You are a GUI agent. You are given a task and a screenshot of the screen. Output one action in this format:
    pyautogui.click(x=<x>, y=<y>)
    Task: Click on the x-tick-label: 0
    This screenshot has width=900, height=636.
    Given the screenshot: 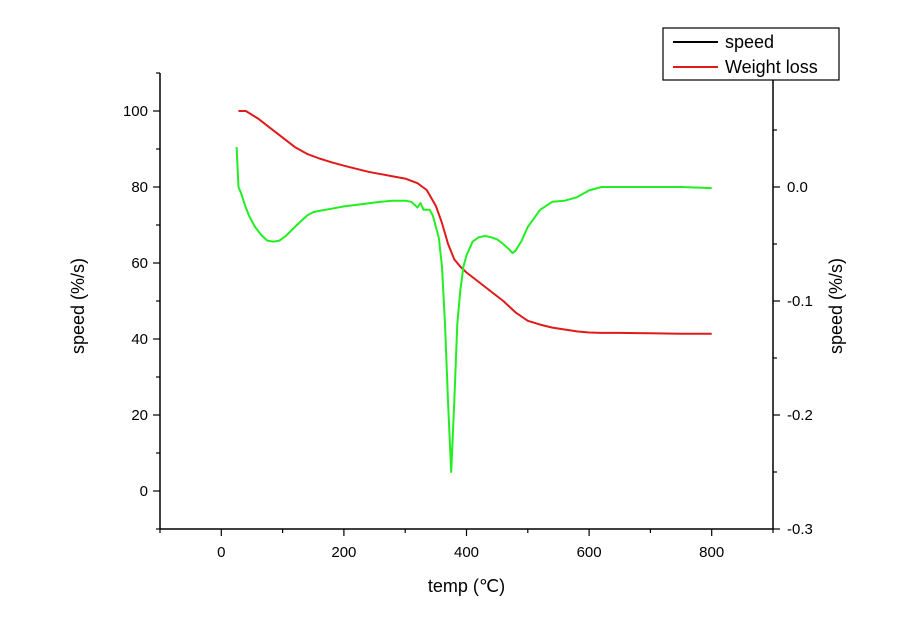 What is the action you would take?
    pyautogui.click(x=221, y=552)
    